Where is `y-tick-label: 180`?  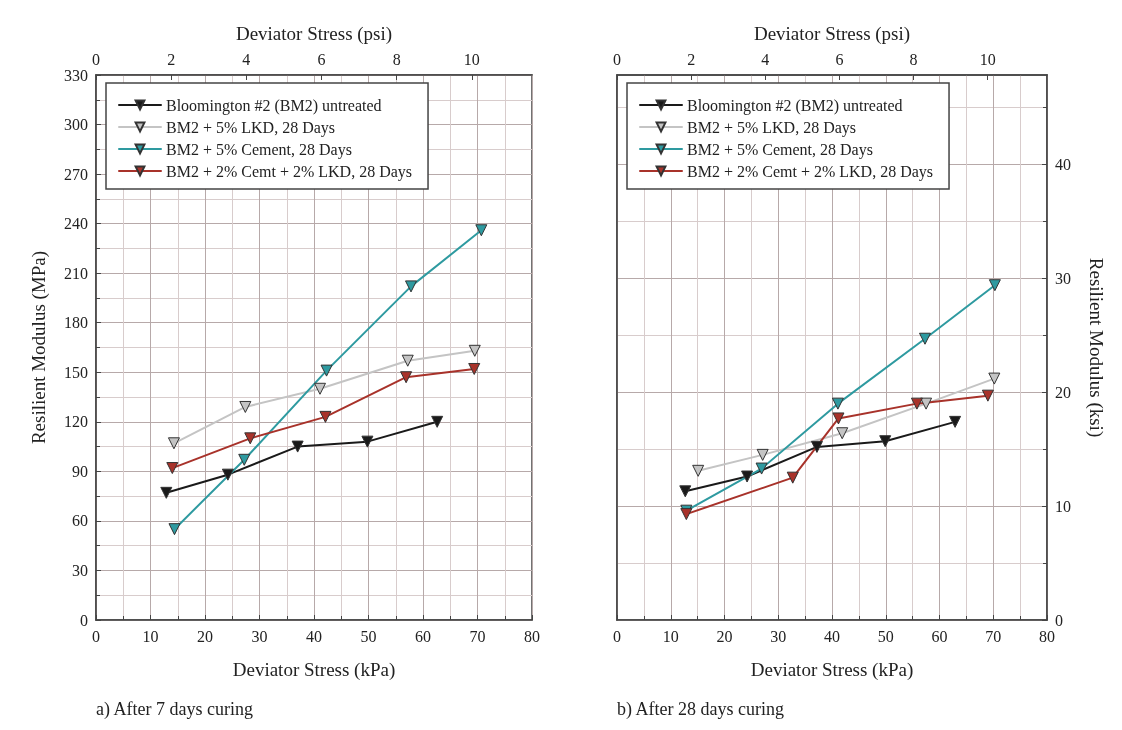 y-tick-label: 180 is located at coordinates (76, 323).